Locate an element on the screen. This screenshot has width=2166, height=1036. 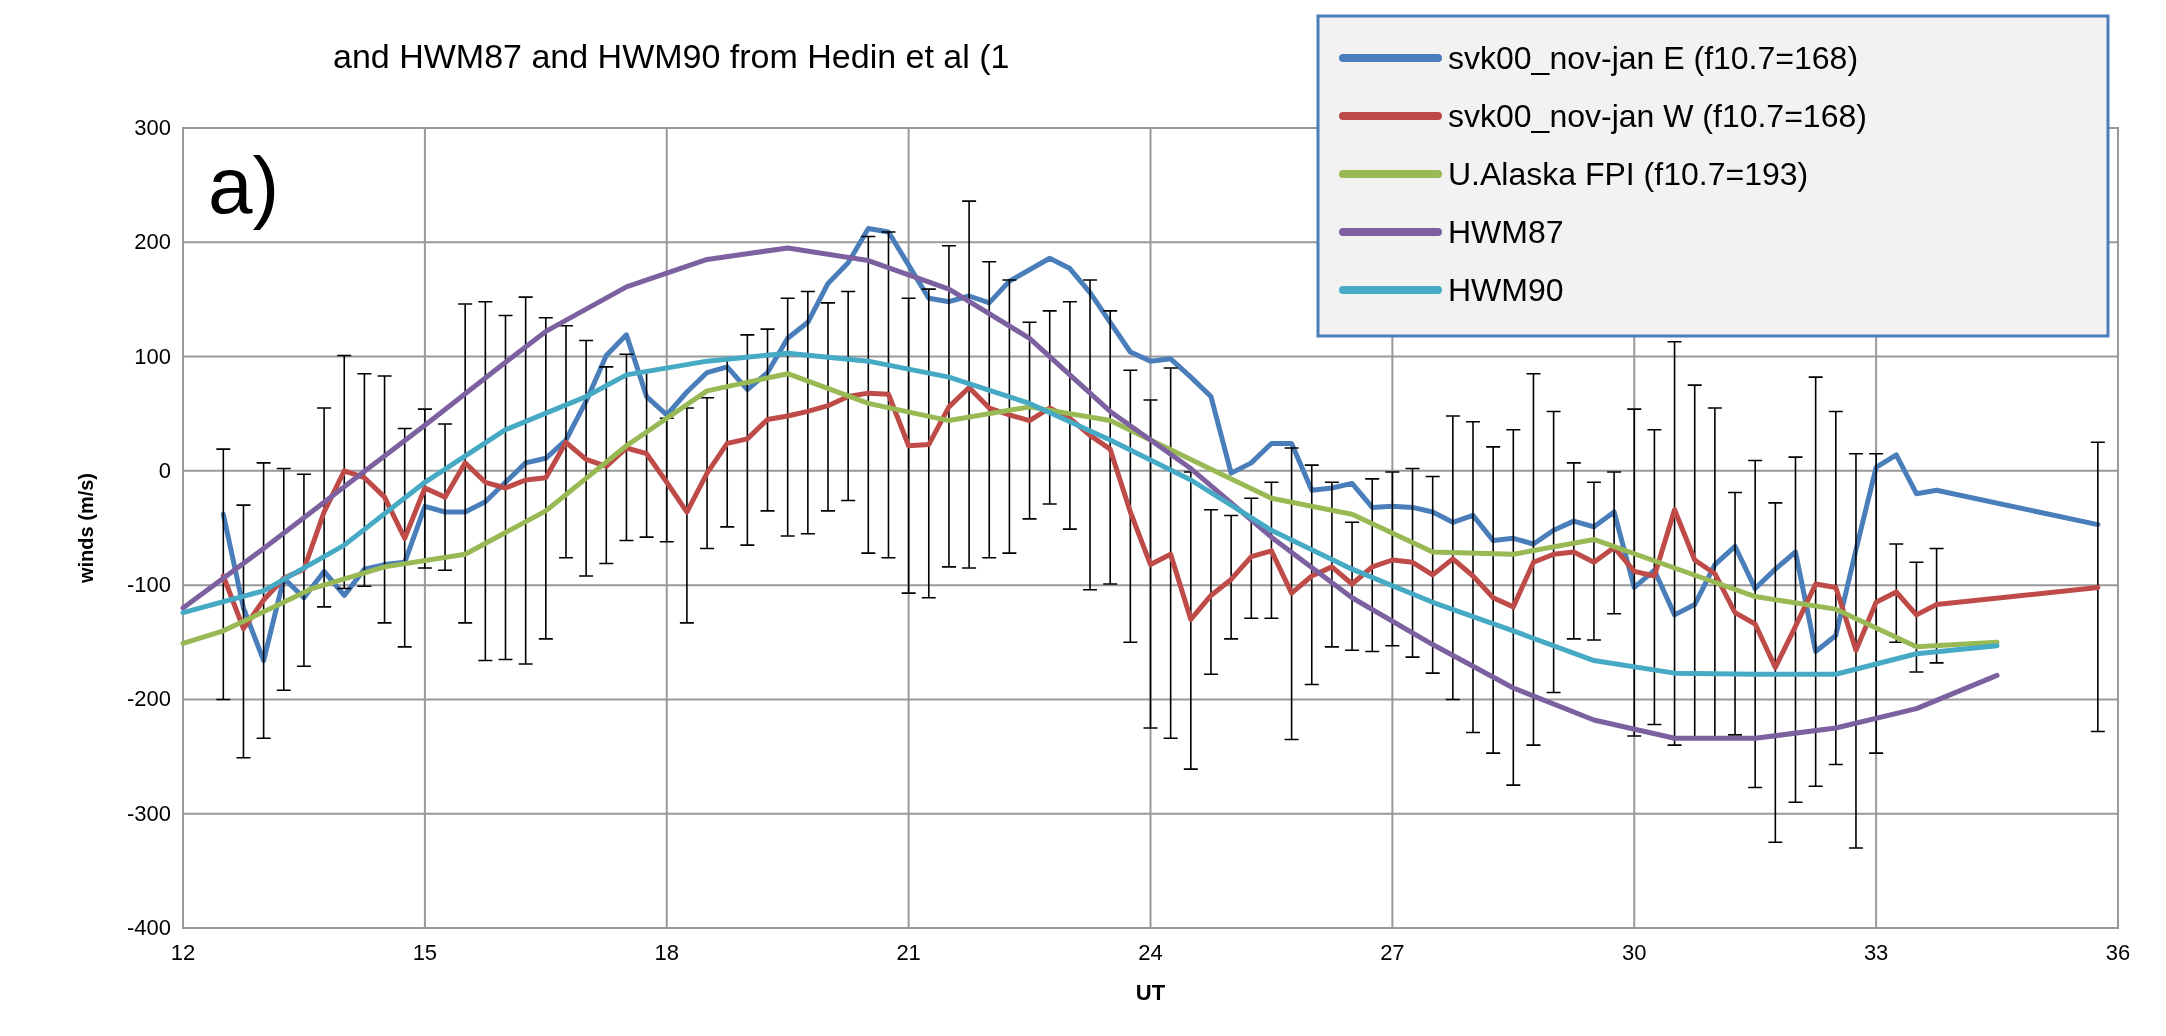
x-tick-label: 15 is located at coordinates (425, 952).